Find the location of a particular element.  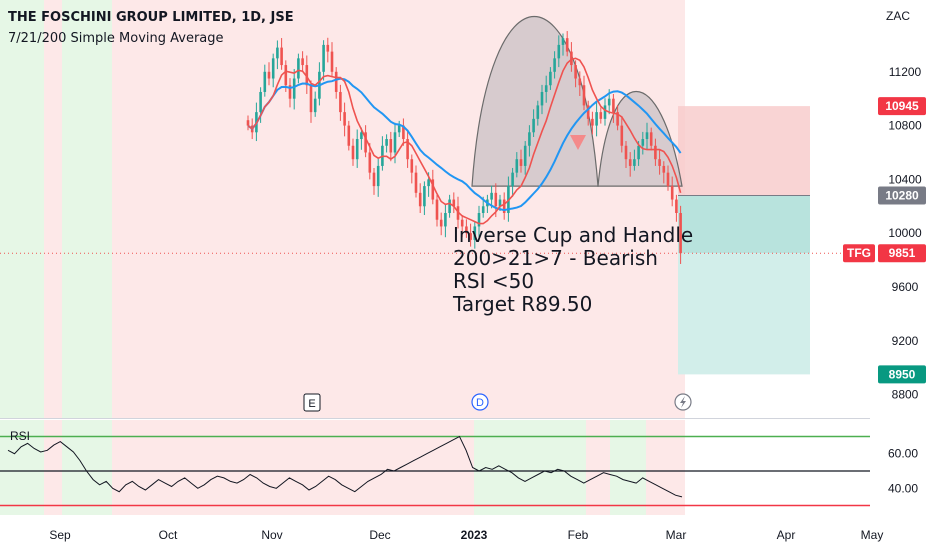

price-tick-label: 9600 is located at coordinates (905, 287).